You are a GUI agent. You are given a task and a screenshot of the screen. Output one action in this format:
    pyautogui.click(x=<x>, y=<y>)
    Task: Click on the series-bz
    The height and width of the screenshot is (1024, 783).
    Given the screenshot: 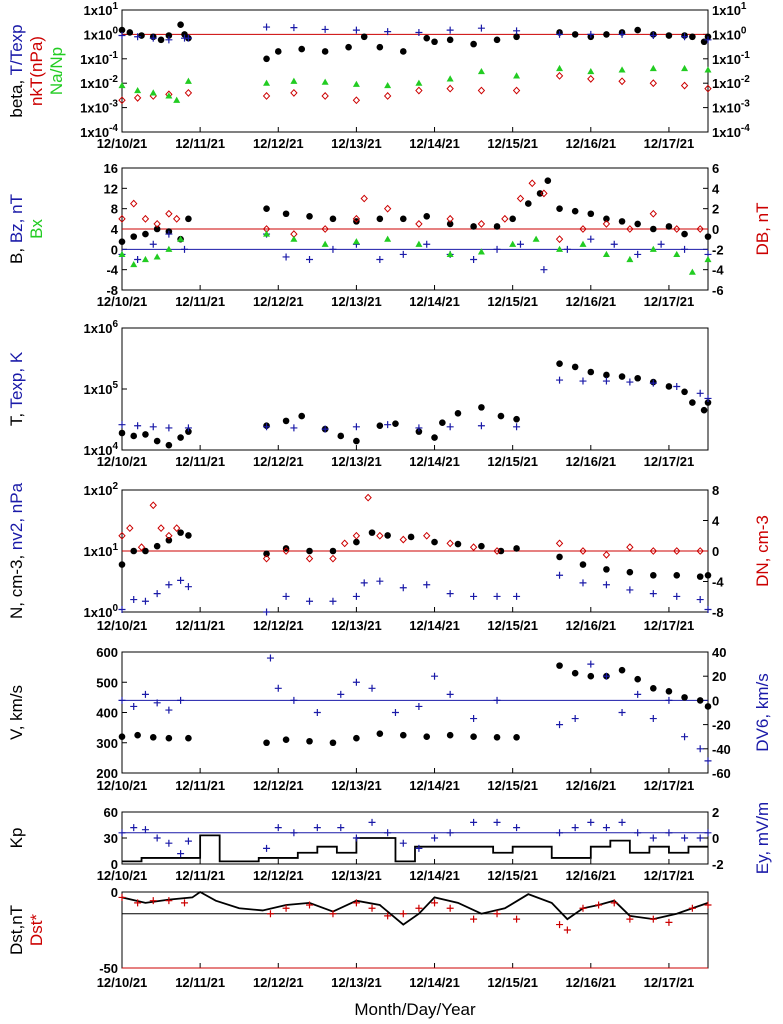 What is the action you would take?
    pyautogui.click(x=415, y=252)
    